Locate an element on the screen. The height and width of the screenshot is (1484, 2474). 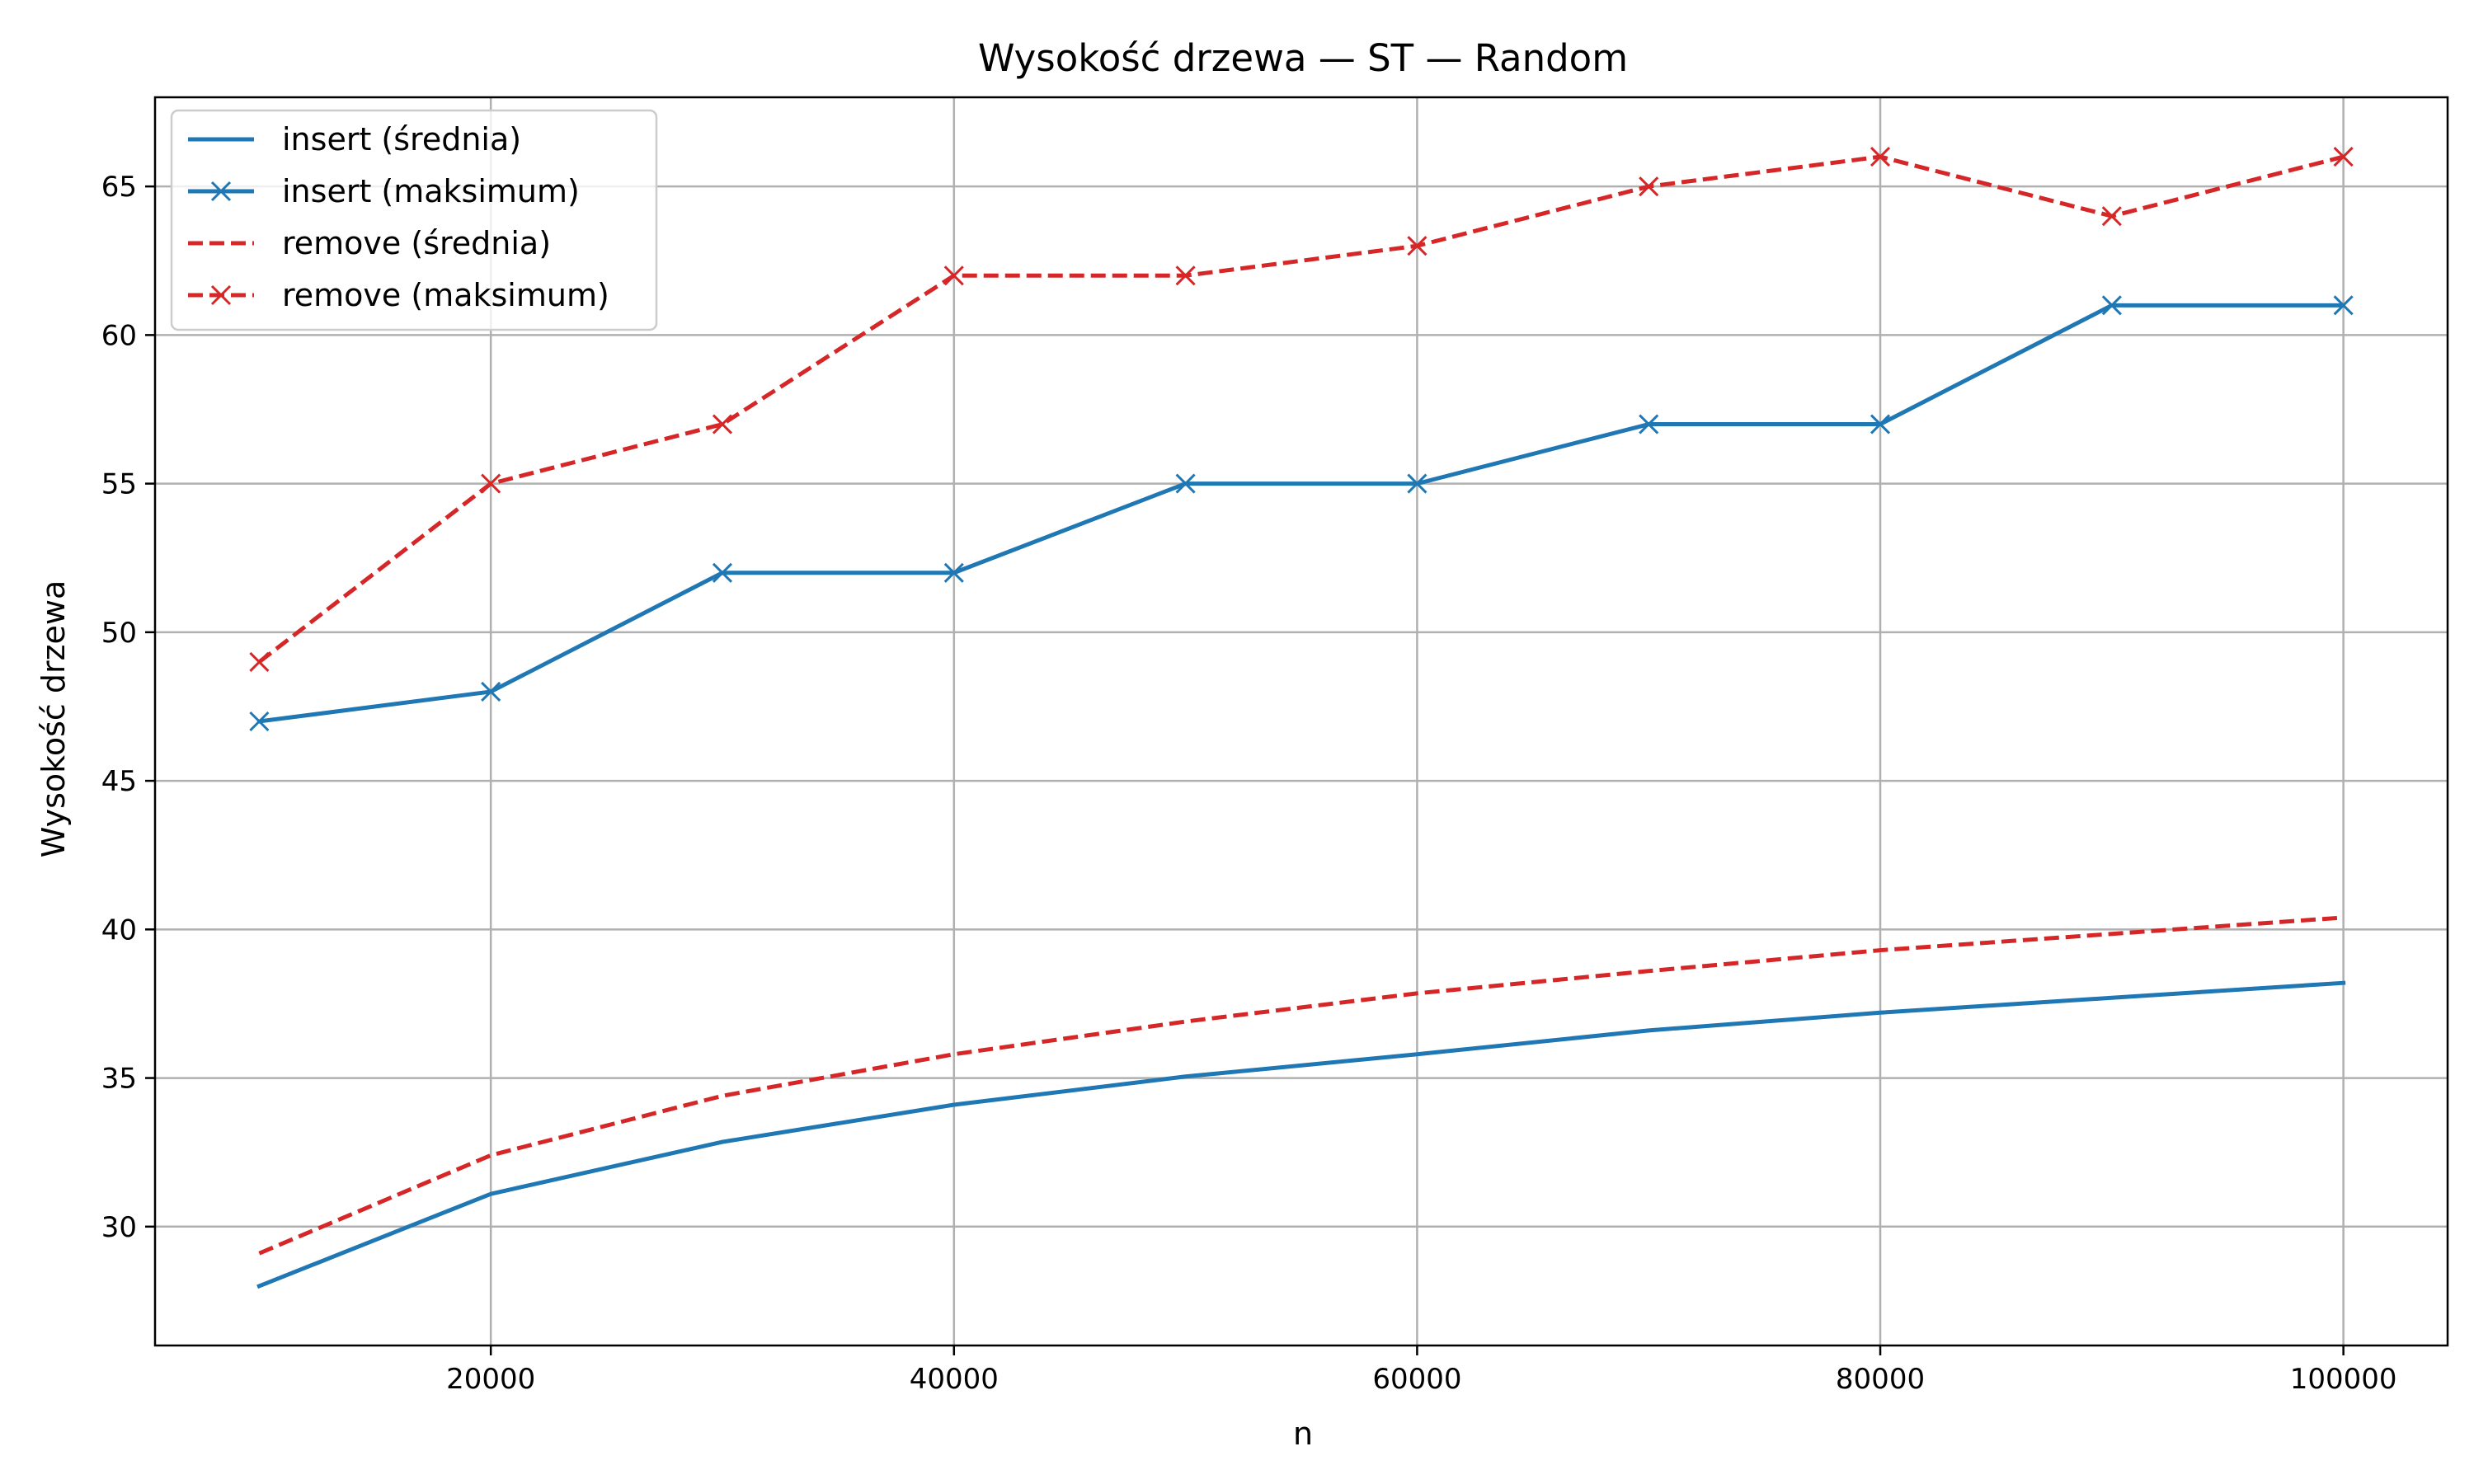
y-tick-label: 55 is located at coordinates (119, 484).